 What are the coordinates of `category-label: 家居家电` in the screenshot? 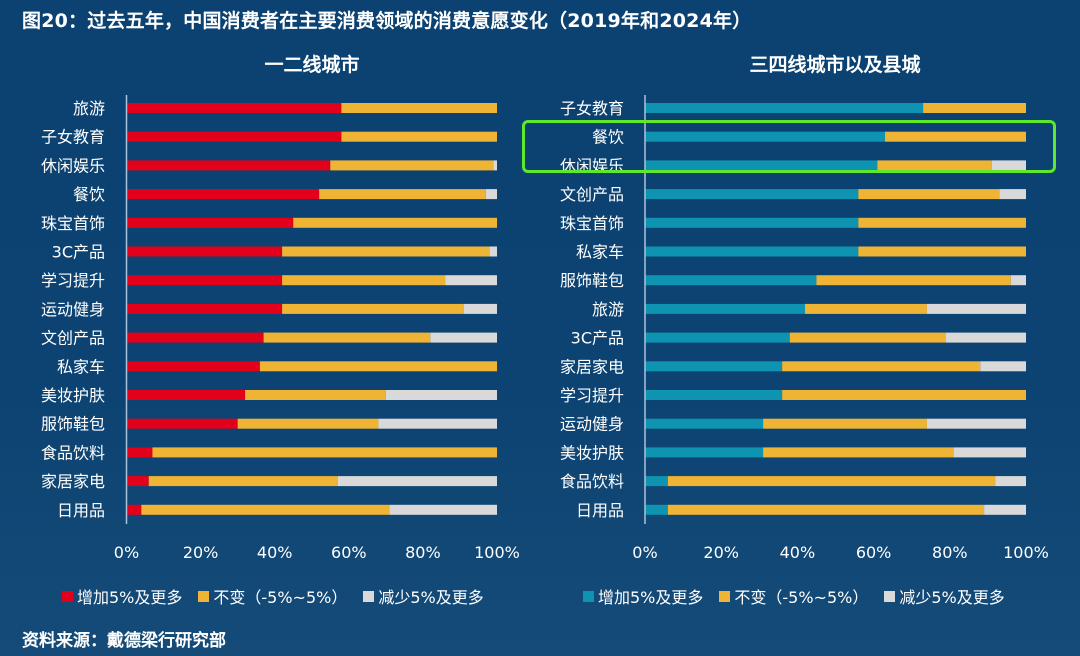 It's located at (592, 366).